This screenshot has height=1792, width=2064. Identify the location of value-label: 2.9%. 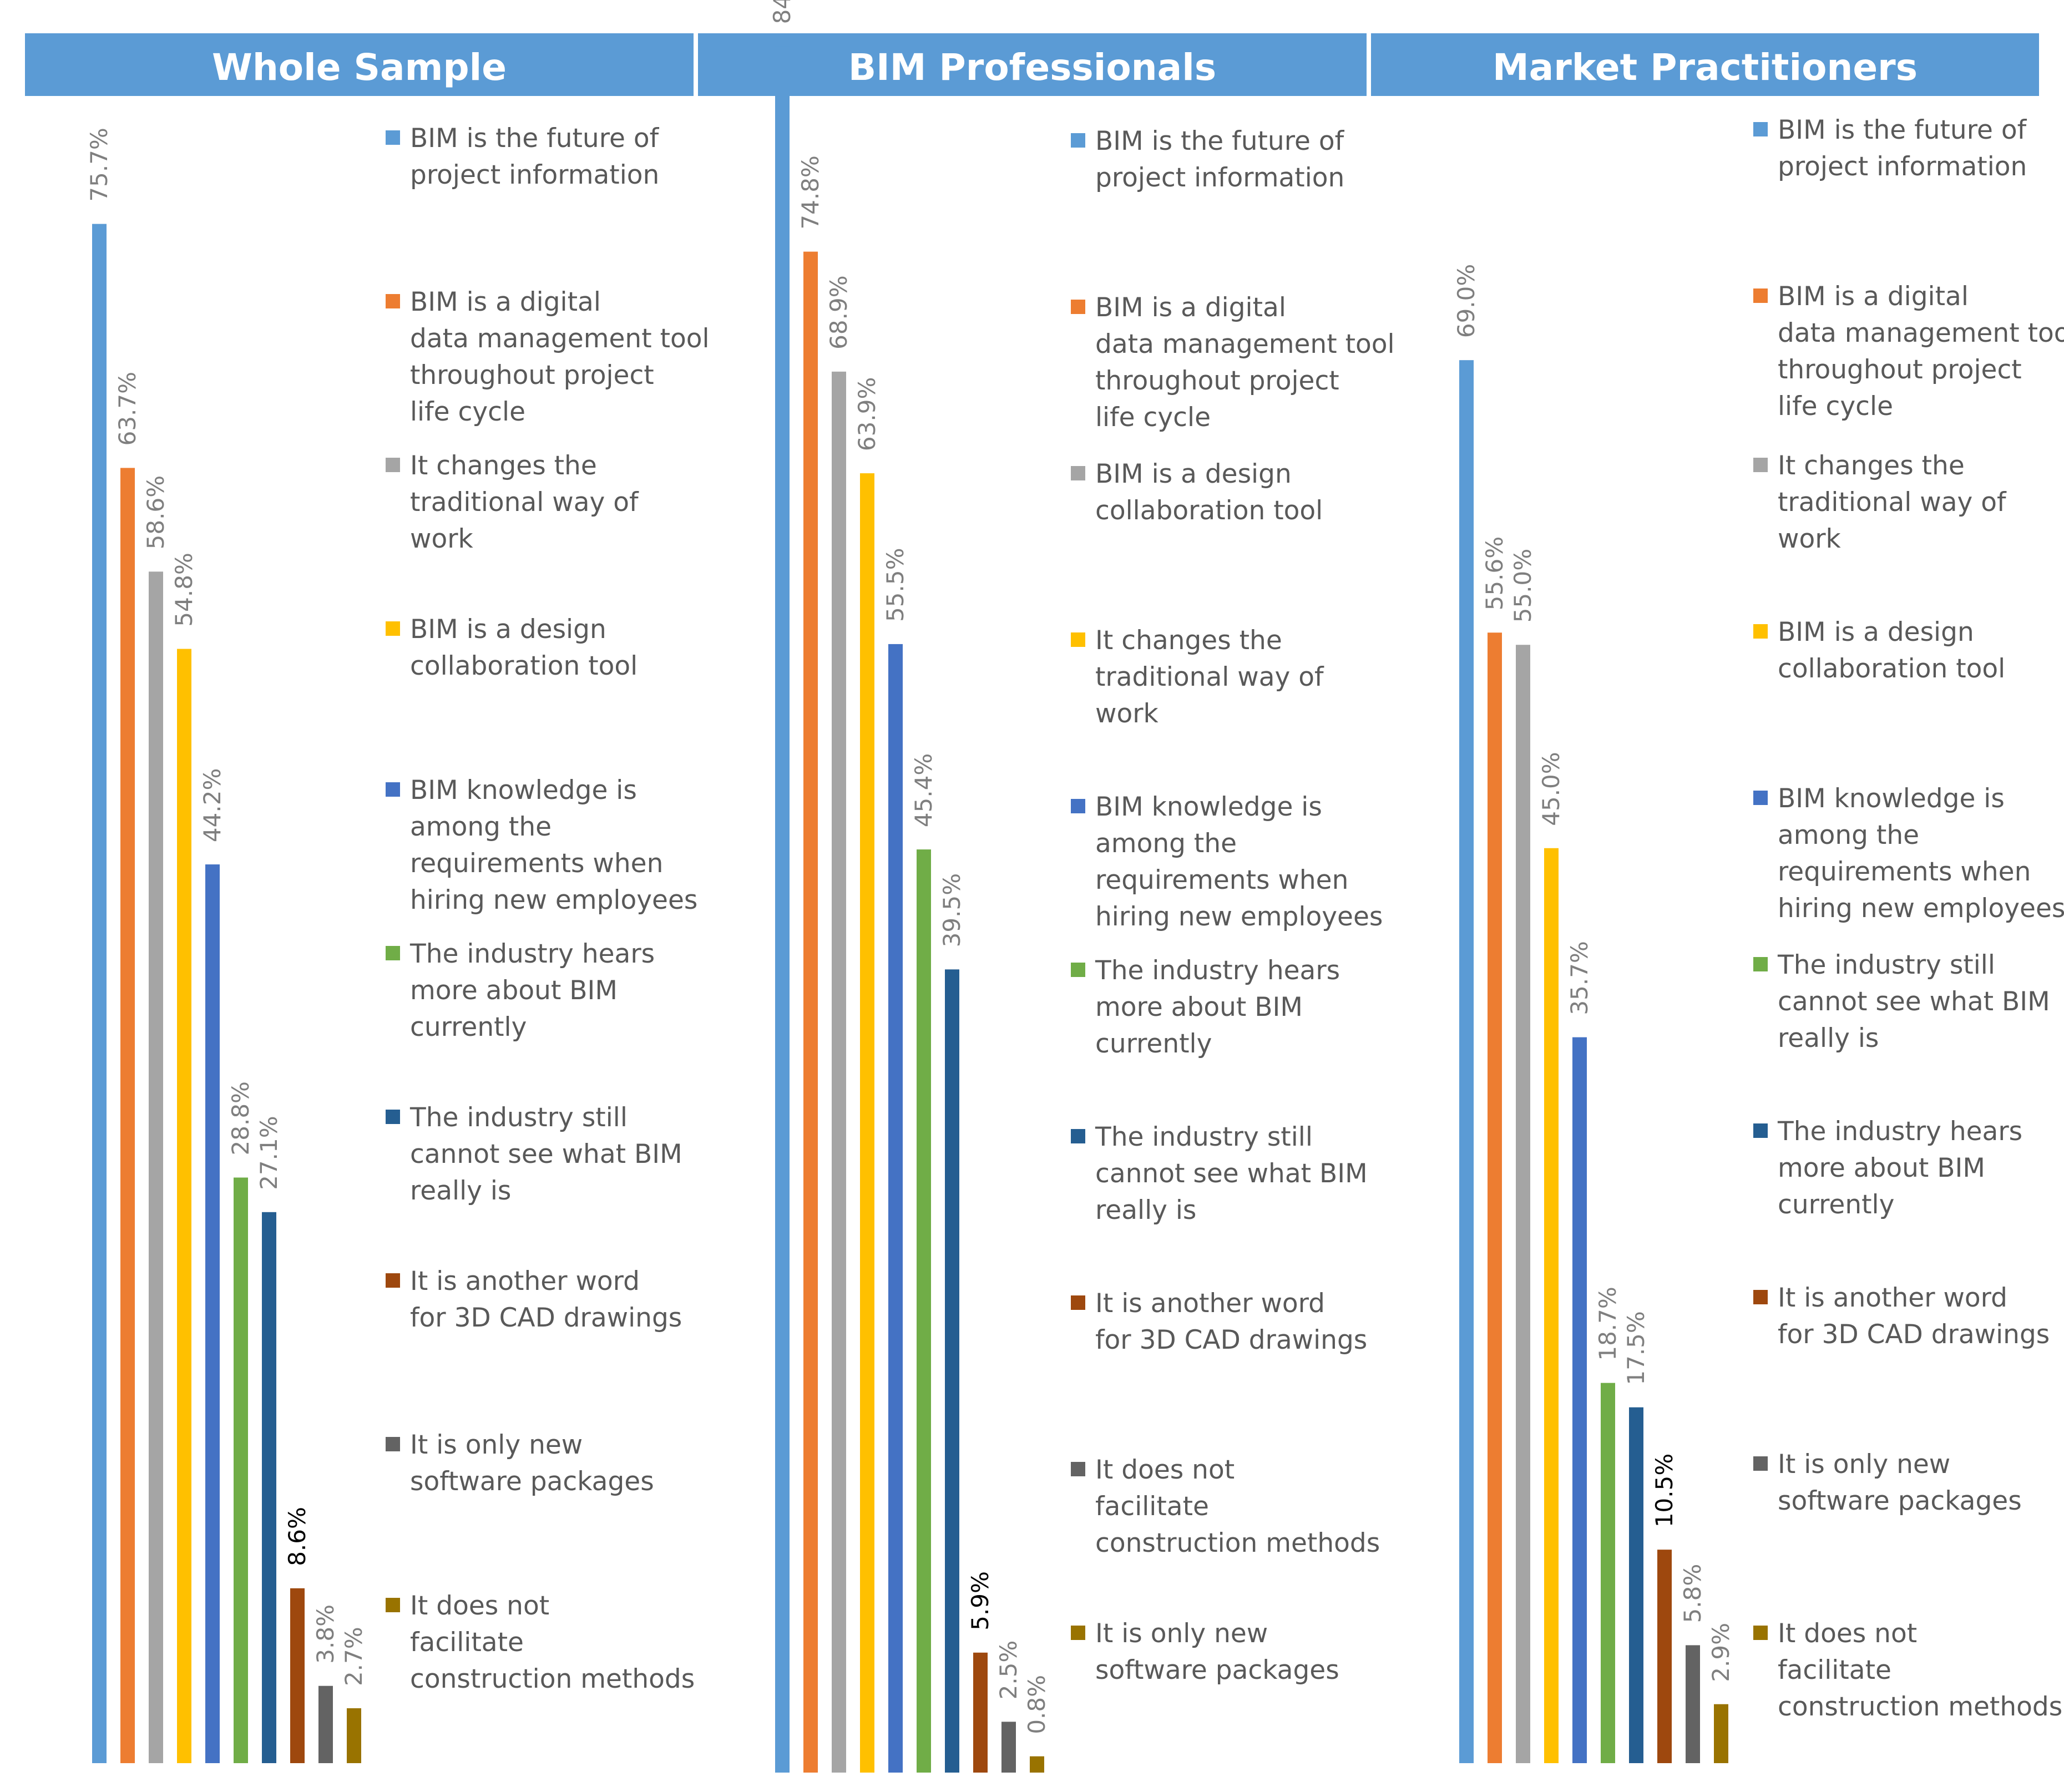
(1720, 1653).